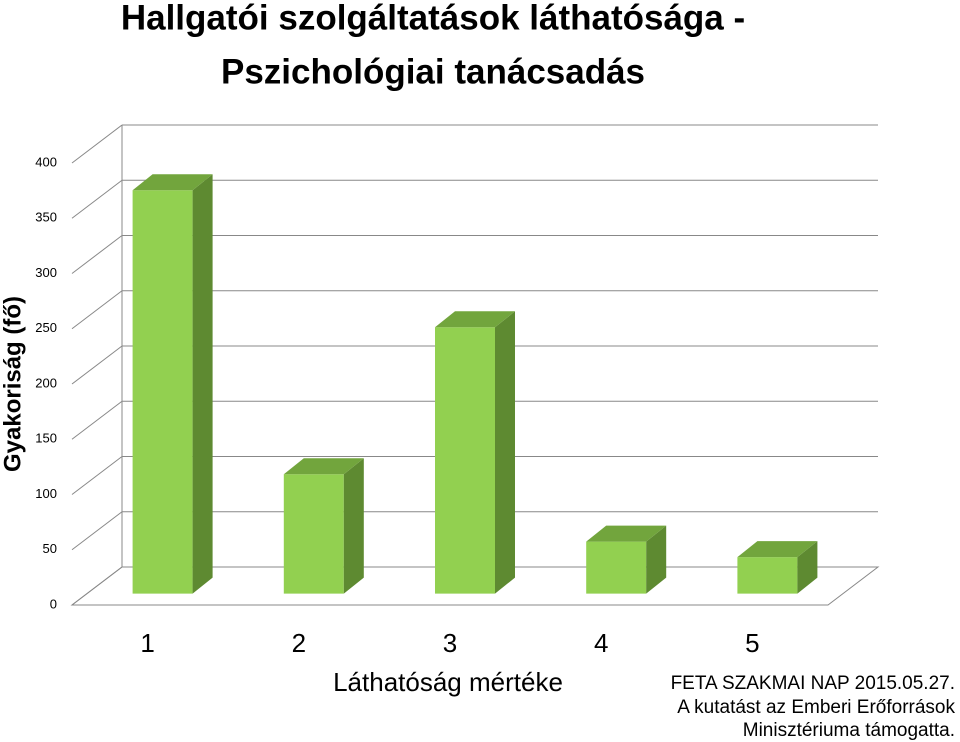 The height and width of the screenshot is (742, 960). Describe the element at coordinates (50, 548) in the screenshot. I see `y-tick-label: 50` at that location.